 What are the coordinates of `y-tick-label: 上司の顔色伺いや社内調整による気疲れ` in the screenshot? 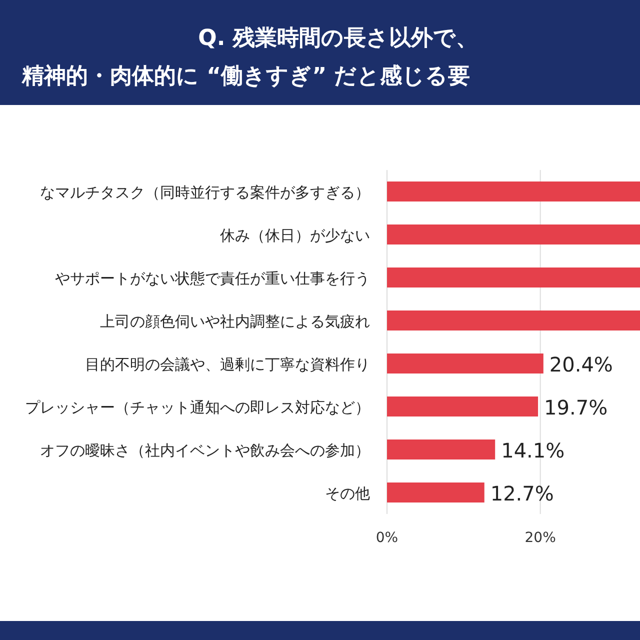 It's located at (235, 321).